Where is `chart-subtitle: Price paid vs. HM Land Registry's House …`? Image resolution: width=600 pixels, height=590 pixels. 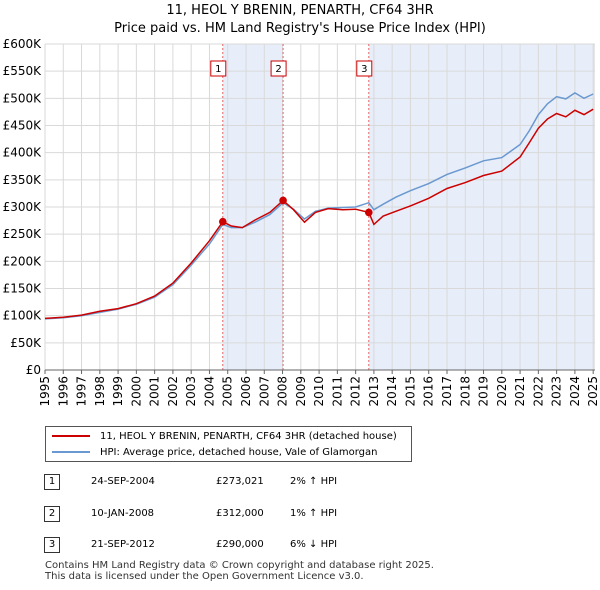 chart-subtitle: Price paid vs. HM Land Registry's House … is located at coordinates (300, 28).